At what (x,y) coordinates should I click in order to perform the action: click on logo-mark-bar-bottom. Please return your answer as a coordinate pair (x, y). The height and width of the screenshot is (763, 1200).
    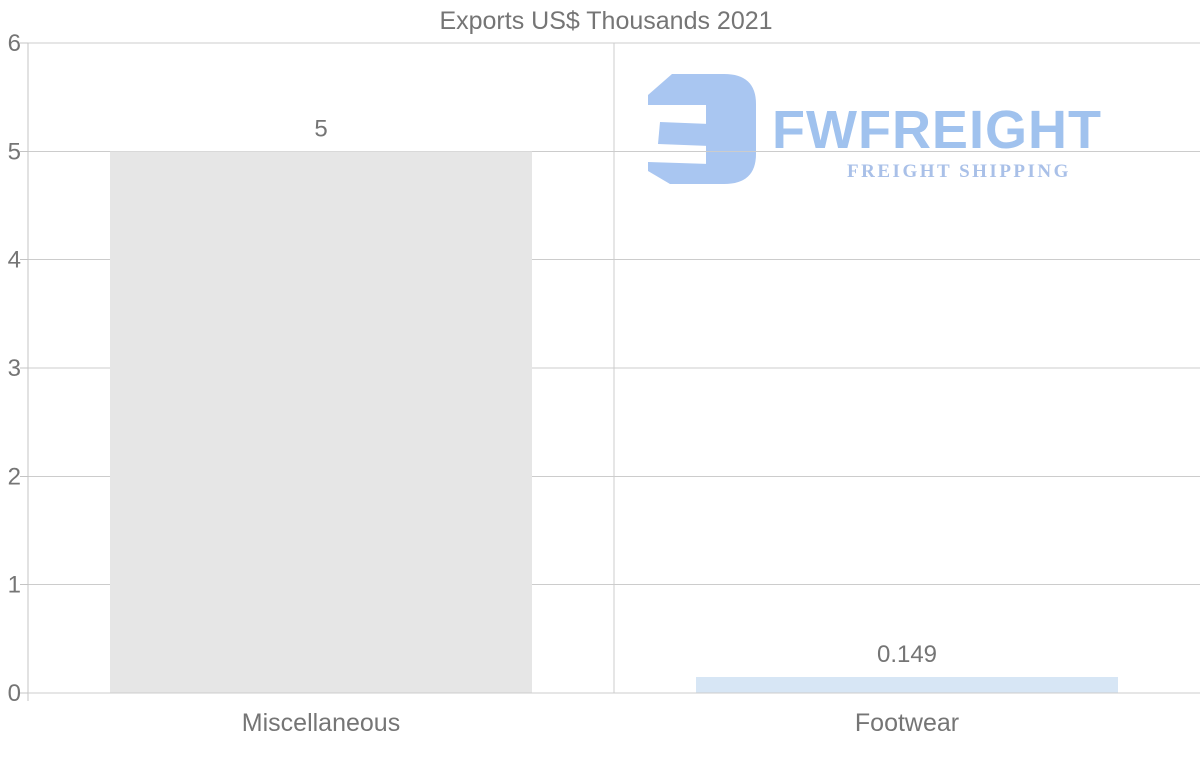
    Looking at the image, I should click on (679, 173).